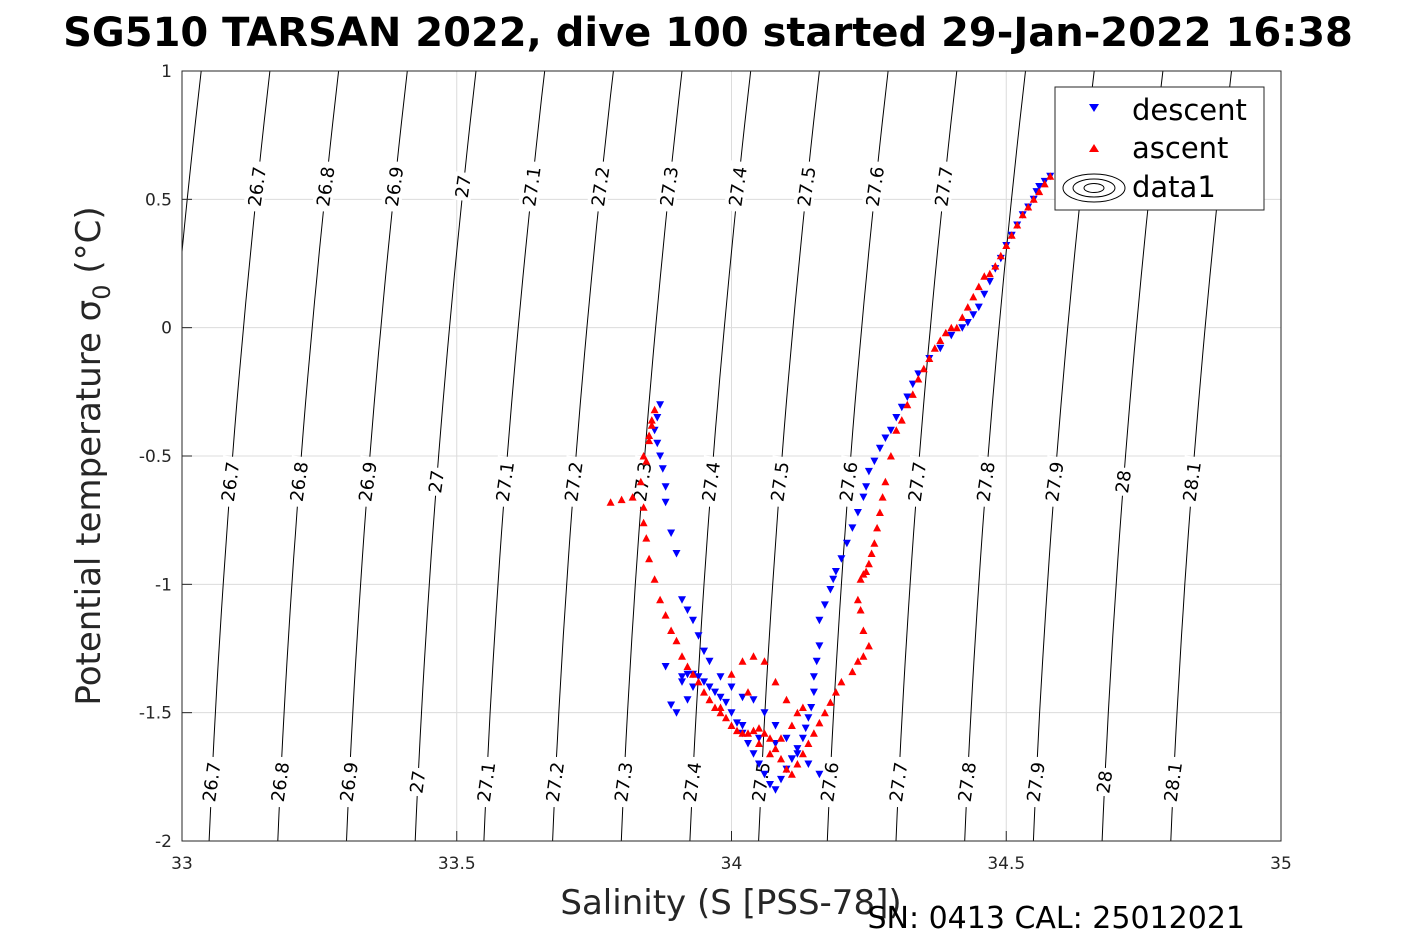 This screenshot has width=1417, height=945. I want to click on isopycnal-label: 27.2, so click(554, 782).